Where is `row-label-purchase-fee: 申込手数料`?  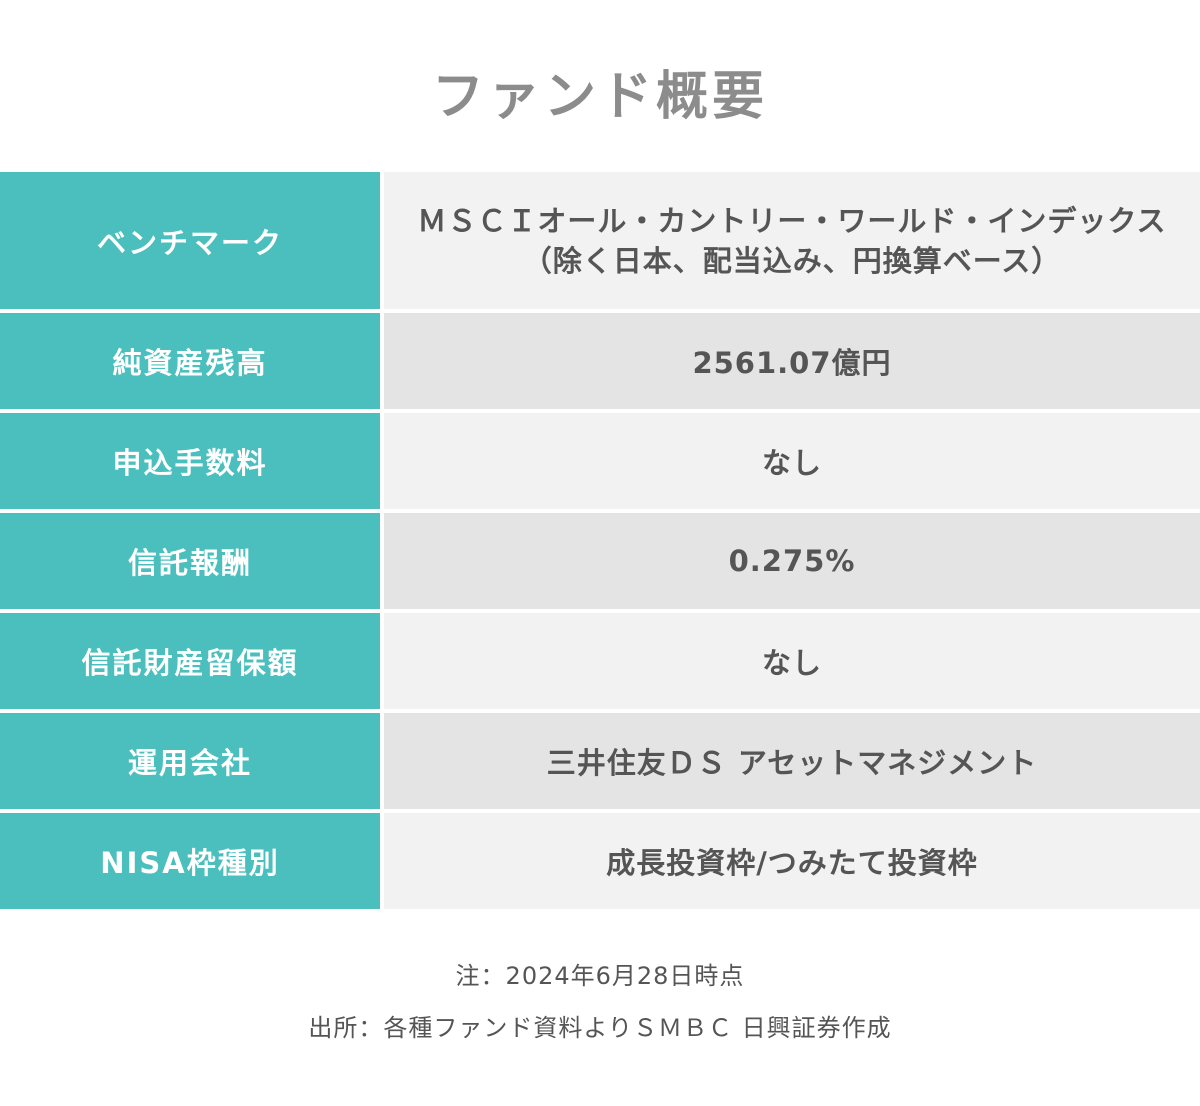
row-label-purchase-fee: 申込手数料 is located at coordinates (190, 461).